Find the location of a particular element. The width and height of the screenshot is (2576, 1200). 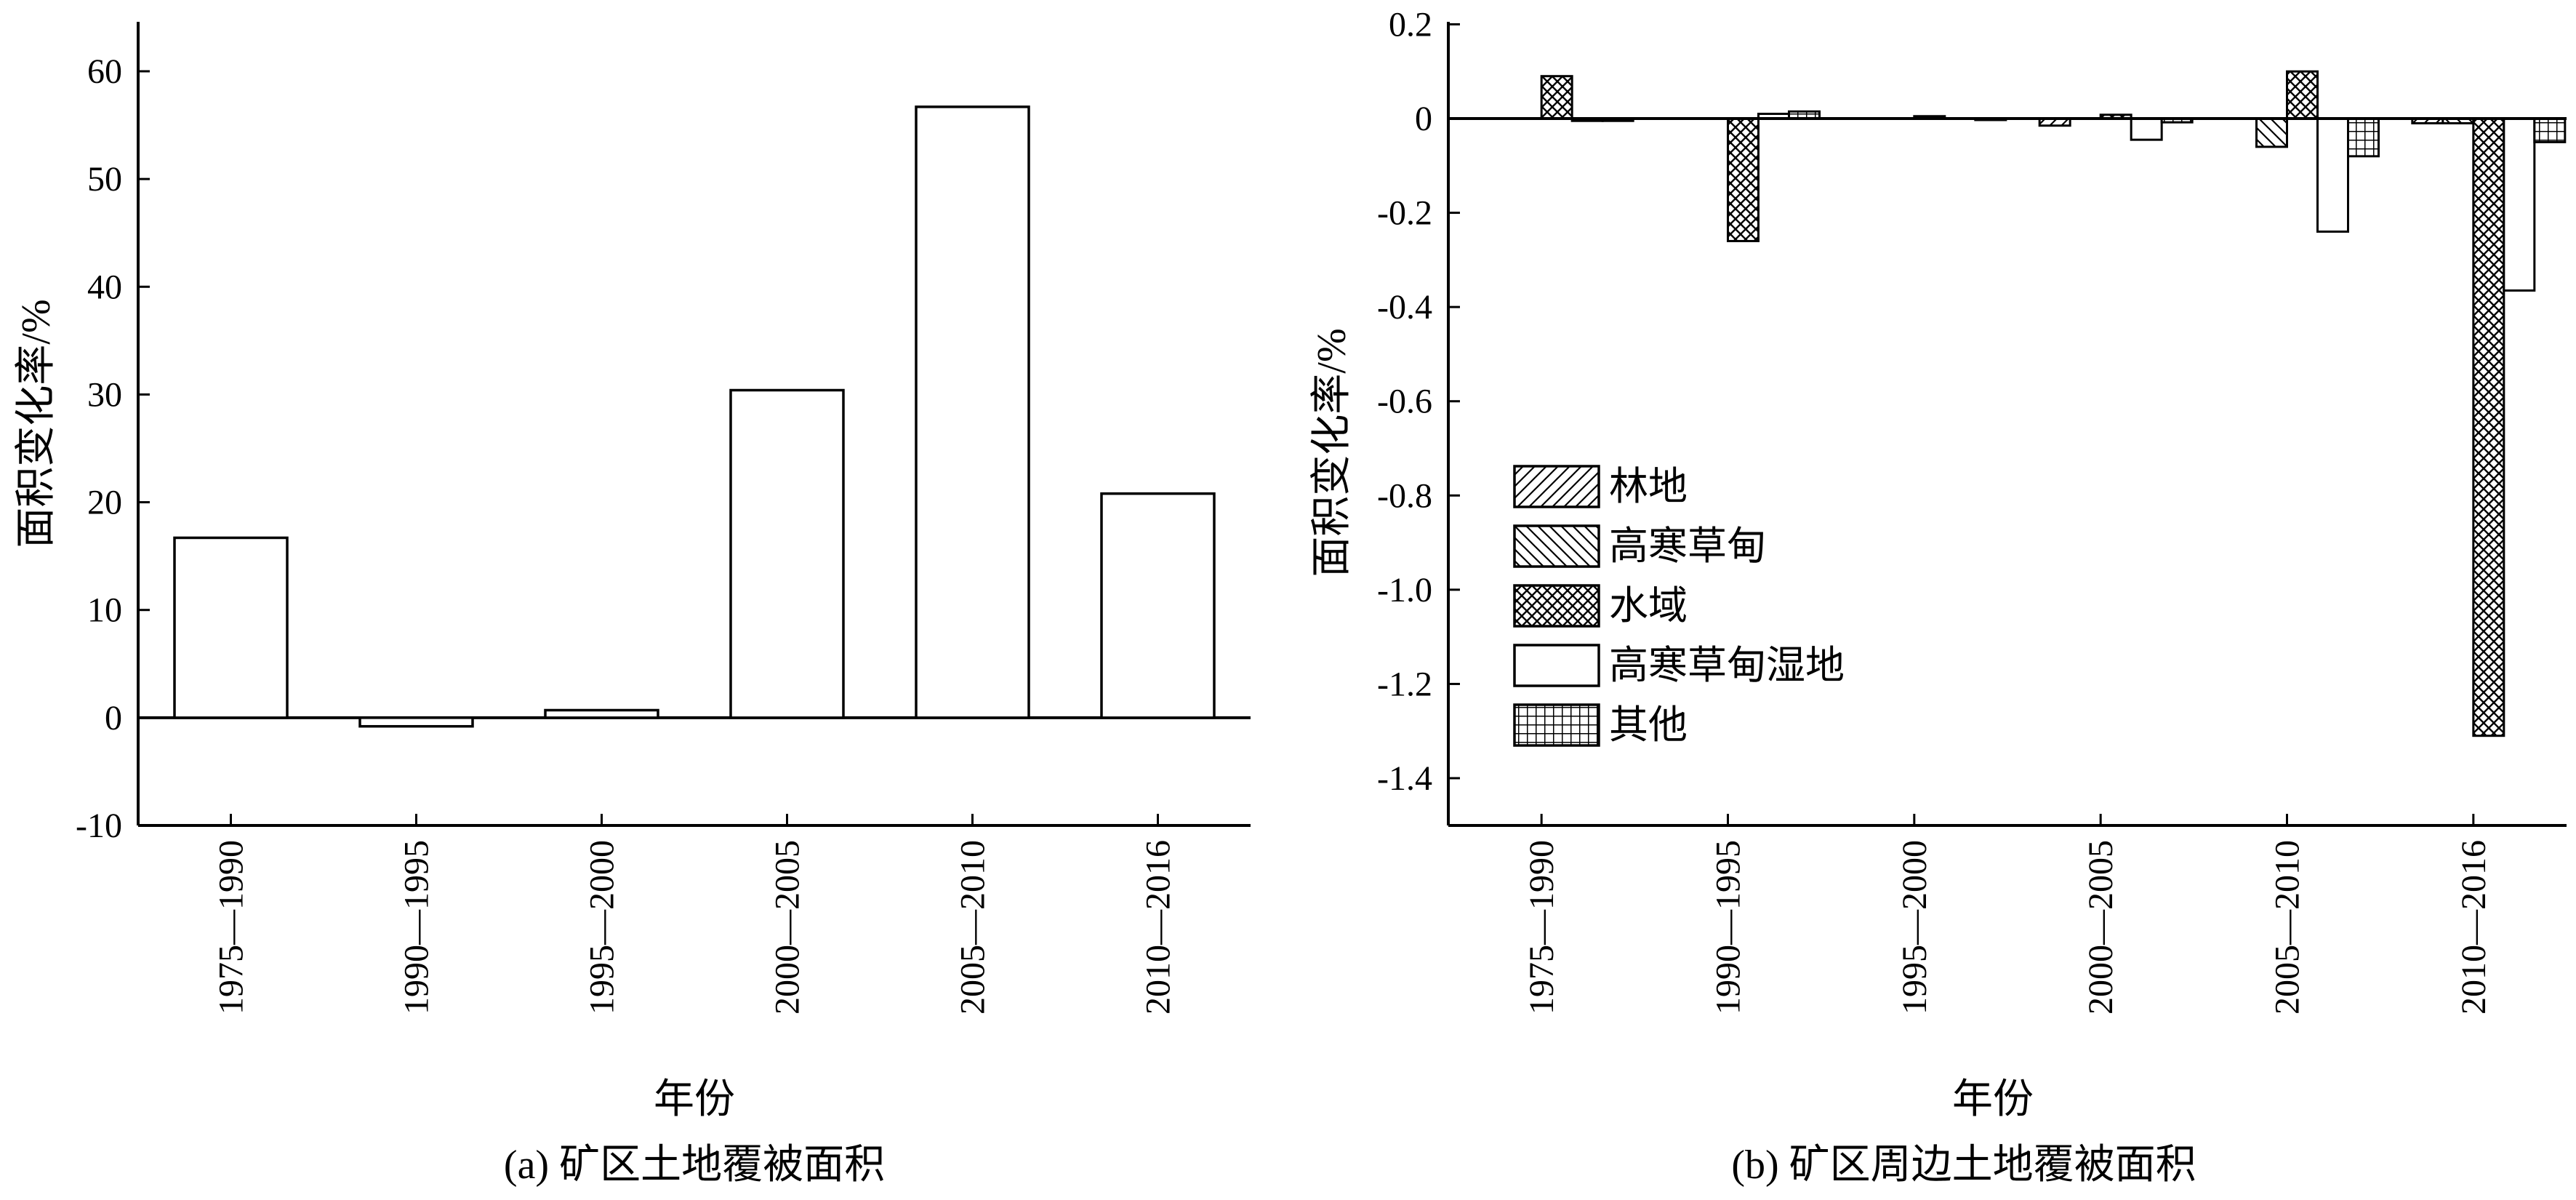

y-tick-label: -1.2 is located at coordinates (1404, 684).